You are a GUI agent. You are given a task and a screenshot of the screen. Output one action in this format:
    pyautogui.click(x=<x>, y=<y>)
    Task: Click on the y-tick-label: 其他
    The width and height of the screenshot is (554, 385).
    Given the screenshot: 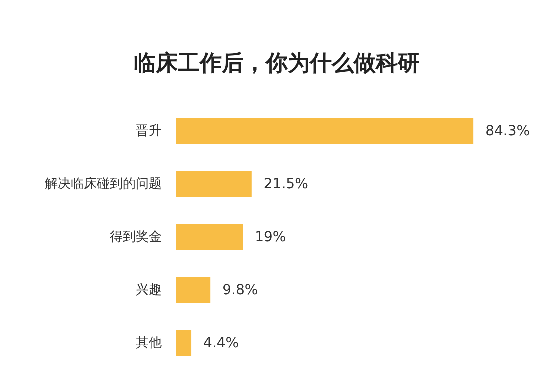 What is the action you would take?
    pyautogui.click(x=149, y=343)
    